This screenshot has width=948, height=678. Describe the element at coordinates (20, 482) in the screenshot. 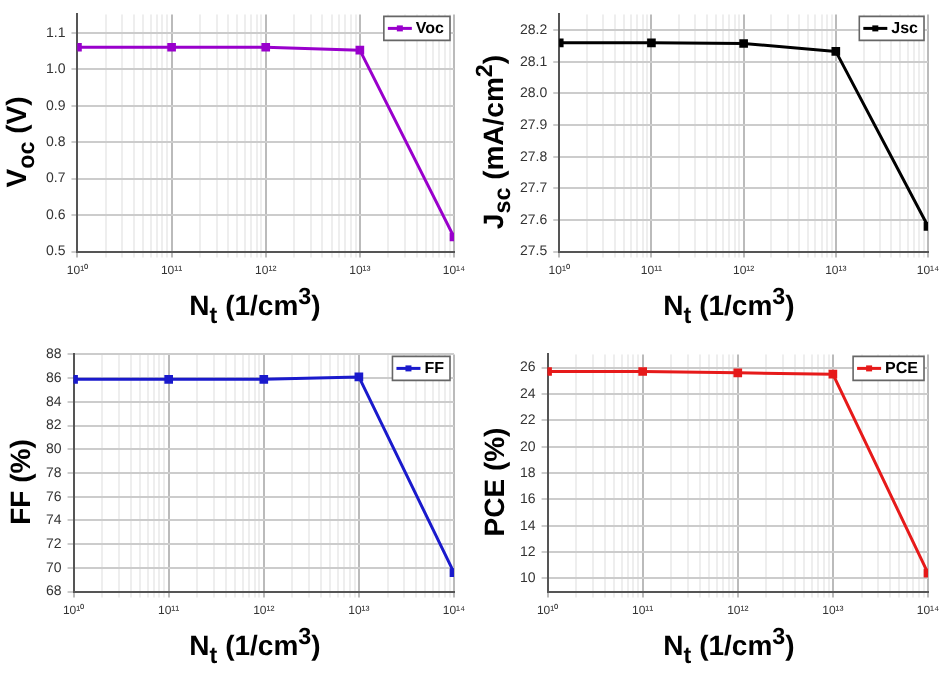

I see `y-axis-title: FF (%)` at that location.